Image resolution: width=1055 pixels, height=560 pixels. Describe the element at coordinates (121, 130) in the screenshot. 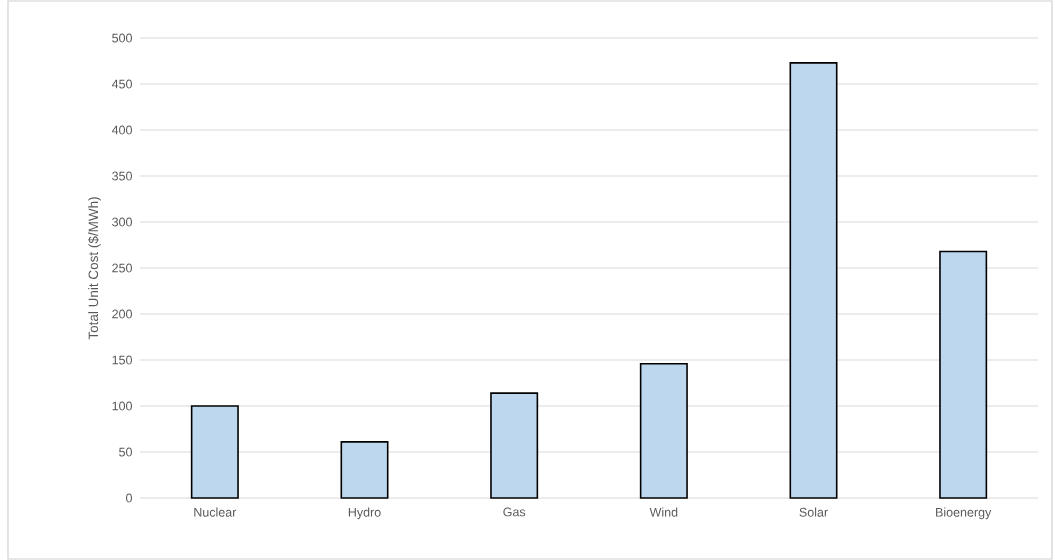

I see `y-tick-label: 400` at that location.